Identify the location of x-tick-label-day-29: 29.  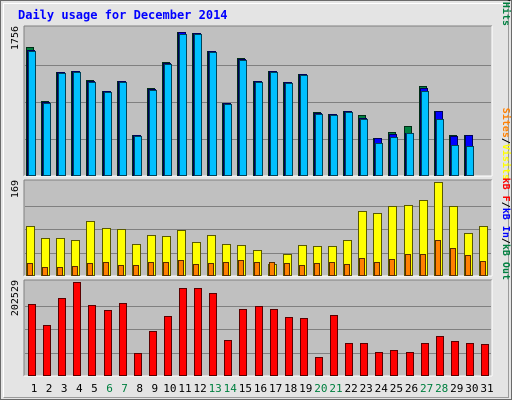
(456, 388).